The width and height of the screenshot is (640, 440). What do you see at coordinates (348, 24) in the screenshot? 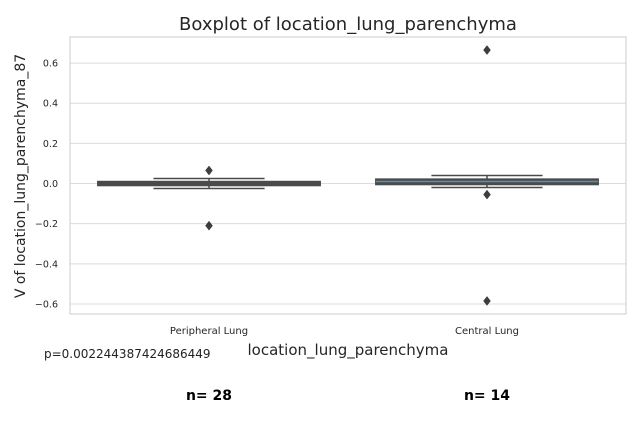
I see `chart-title: Boxplot of location_lung_parenchyma` at bounding box center [348, 24].